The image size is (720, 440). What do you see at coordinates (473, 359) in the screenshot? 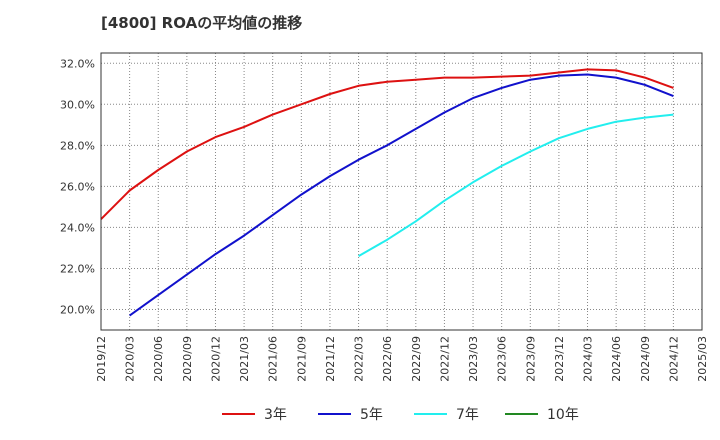
I see `x-tick-label: 2023/03` at bounding box center [473, 359].